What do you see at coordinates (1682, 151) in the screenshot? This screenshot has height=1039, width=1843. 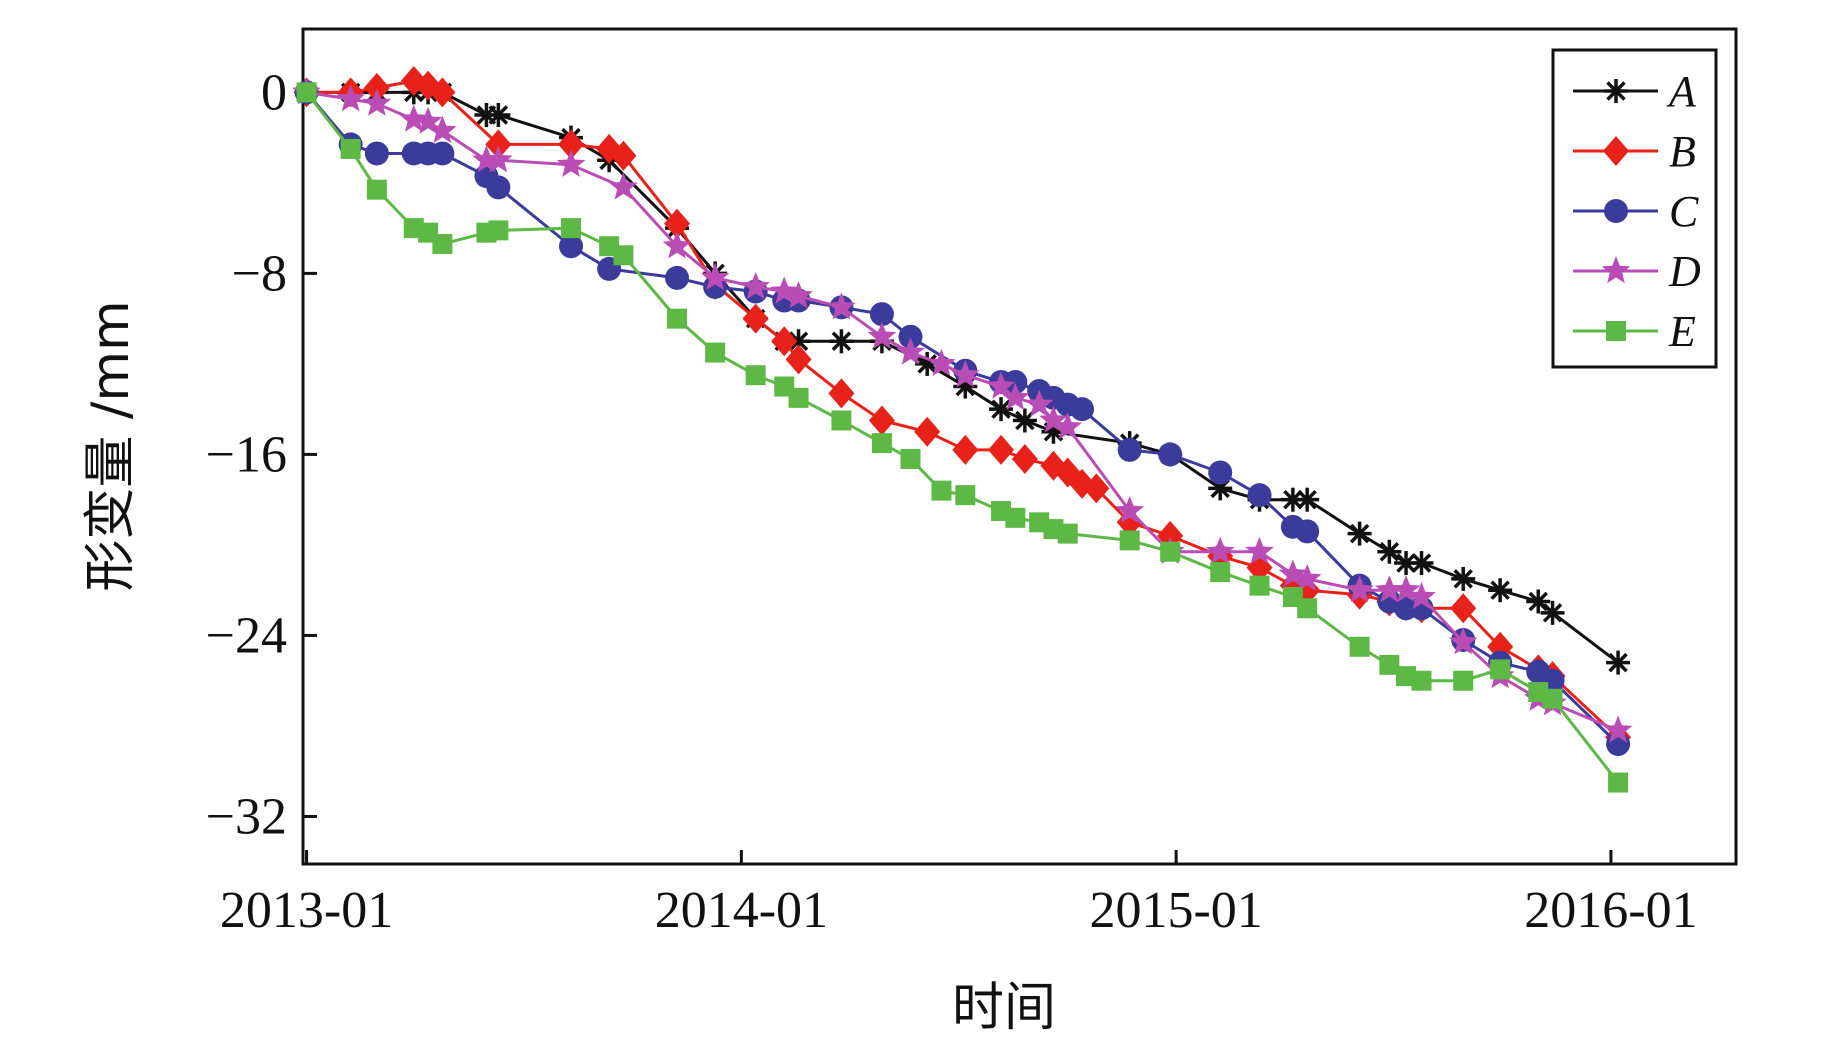 I see `legend-label: B` at bounding box center [1682, 151].